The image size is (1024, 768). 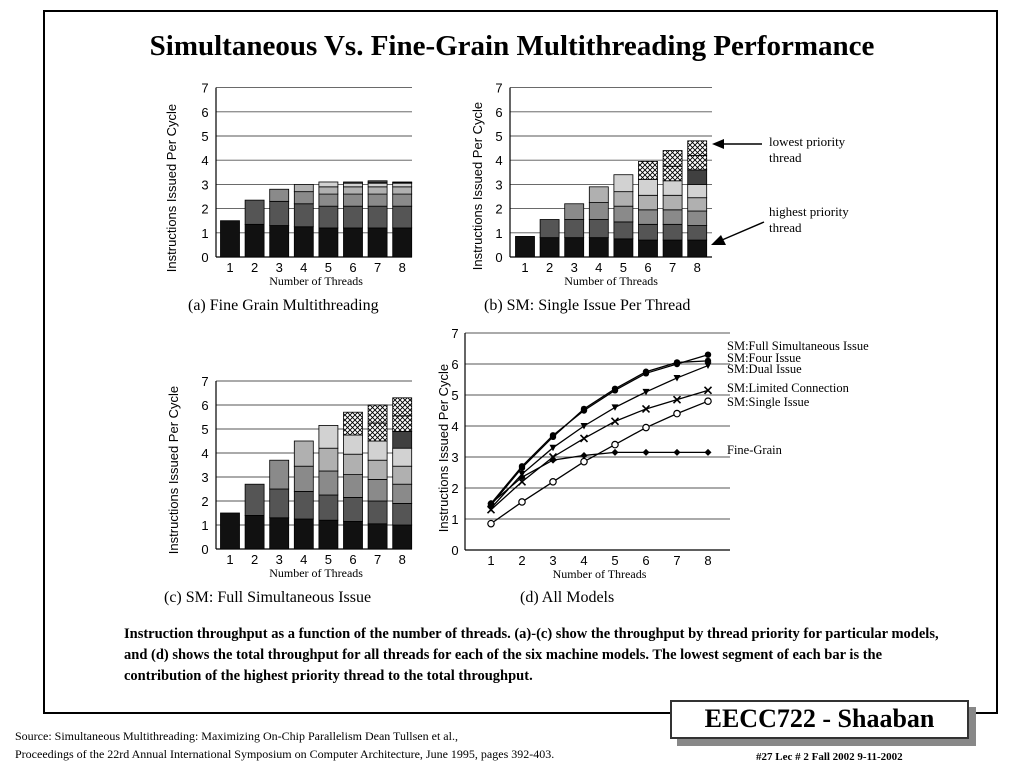 What do you see at coordinates (204, 405) in the screenshot?
I see `y-tick-label: 6` at bounding box center [204, 405].